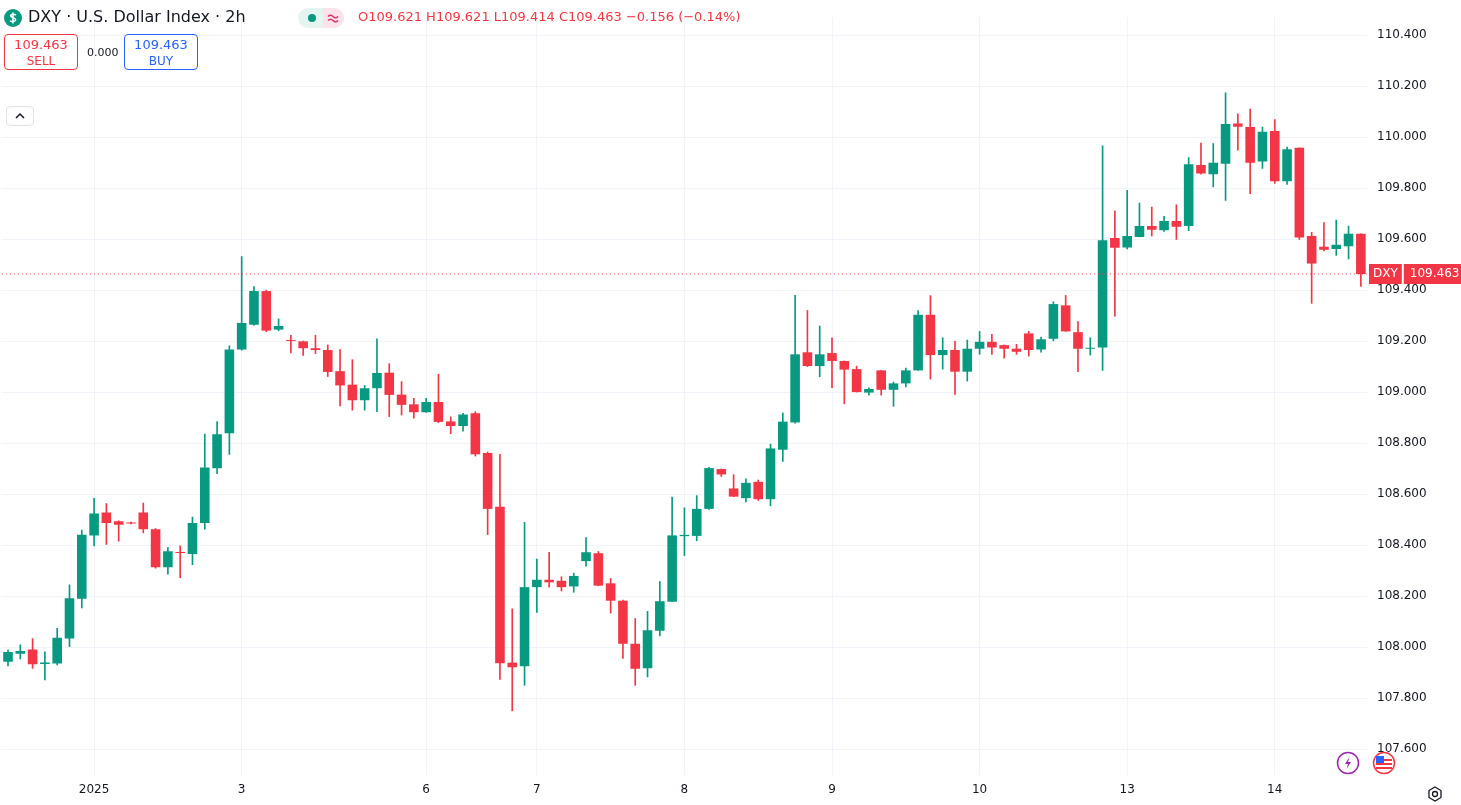  What do you see at coordinates (1127, 788) in the screenshot?
I see `x-tick-label: 13` at bounding box center [1127, 788].